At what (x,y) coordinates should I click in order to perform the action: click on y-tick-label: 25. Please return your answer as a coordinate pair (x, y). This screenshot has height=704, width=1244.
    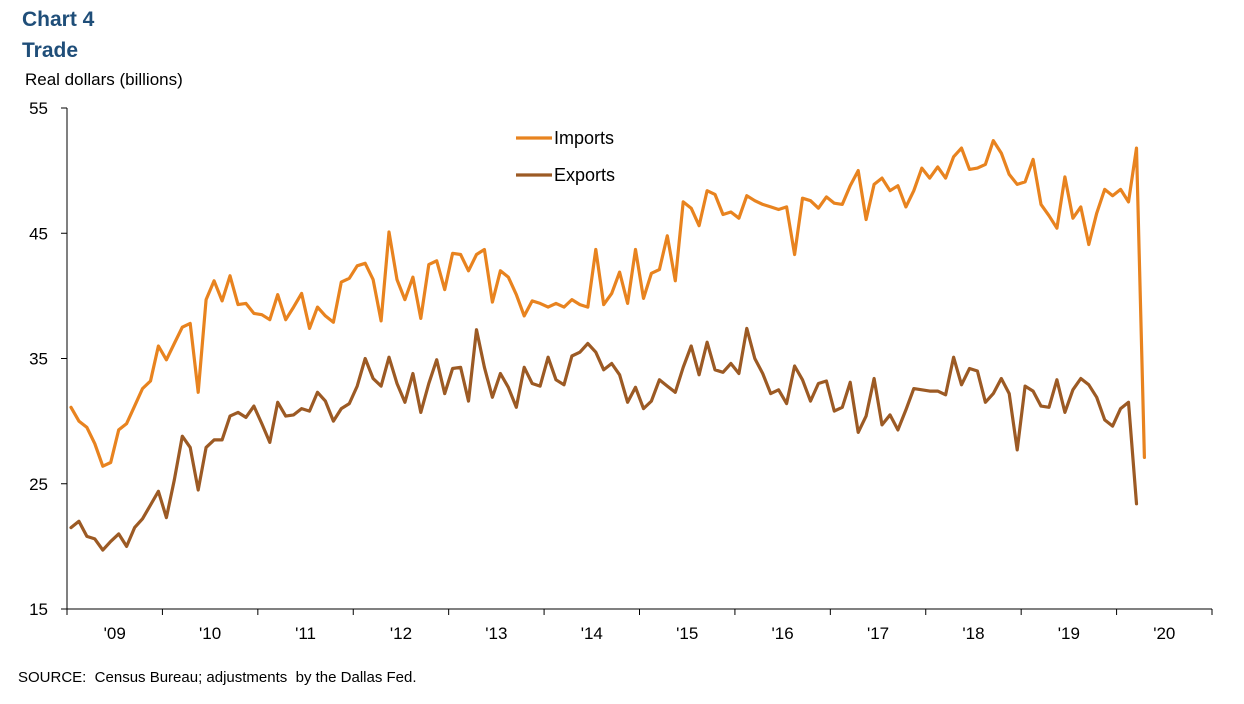
    Looking at the image, I should click on (38, 484).